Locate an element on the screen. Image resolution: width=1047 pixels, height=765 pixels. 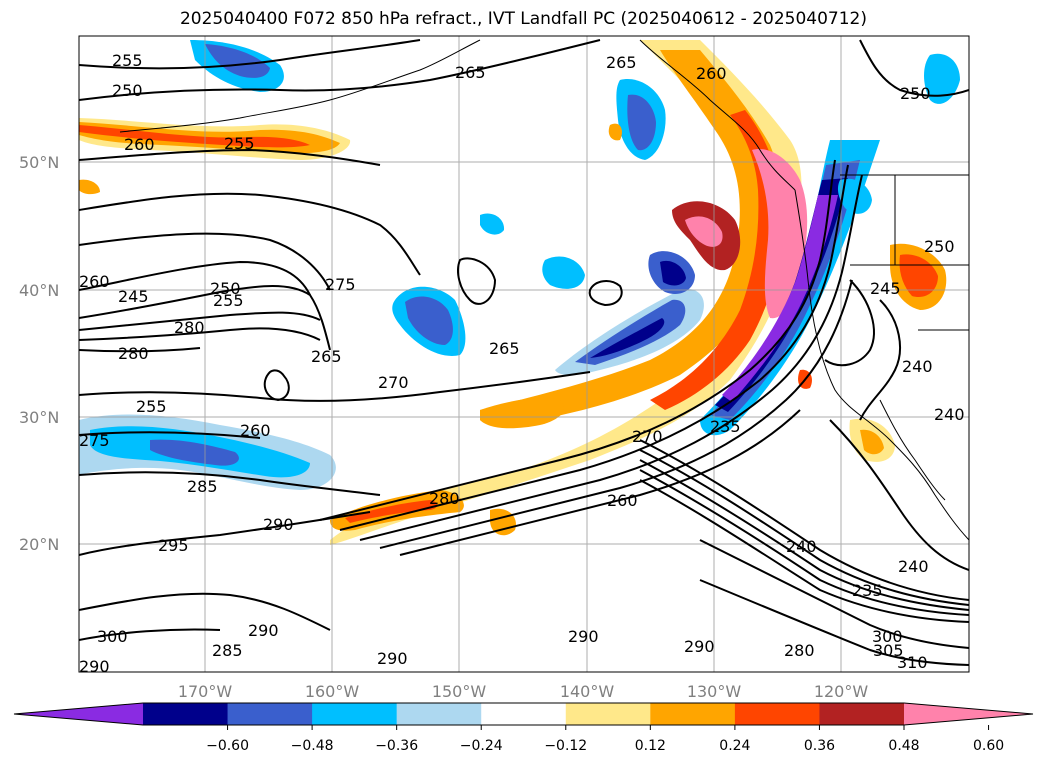
lon-label: 130°W is located at coordinates (714, 691).